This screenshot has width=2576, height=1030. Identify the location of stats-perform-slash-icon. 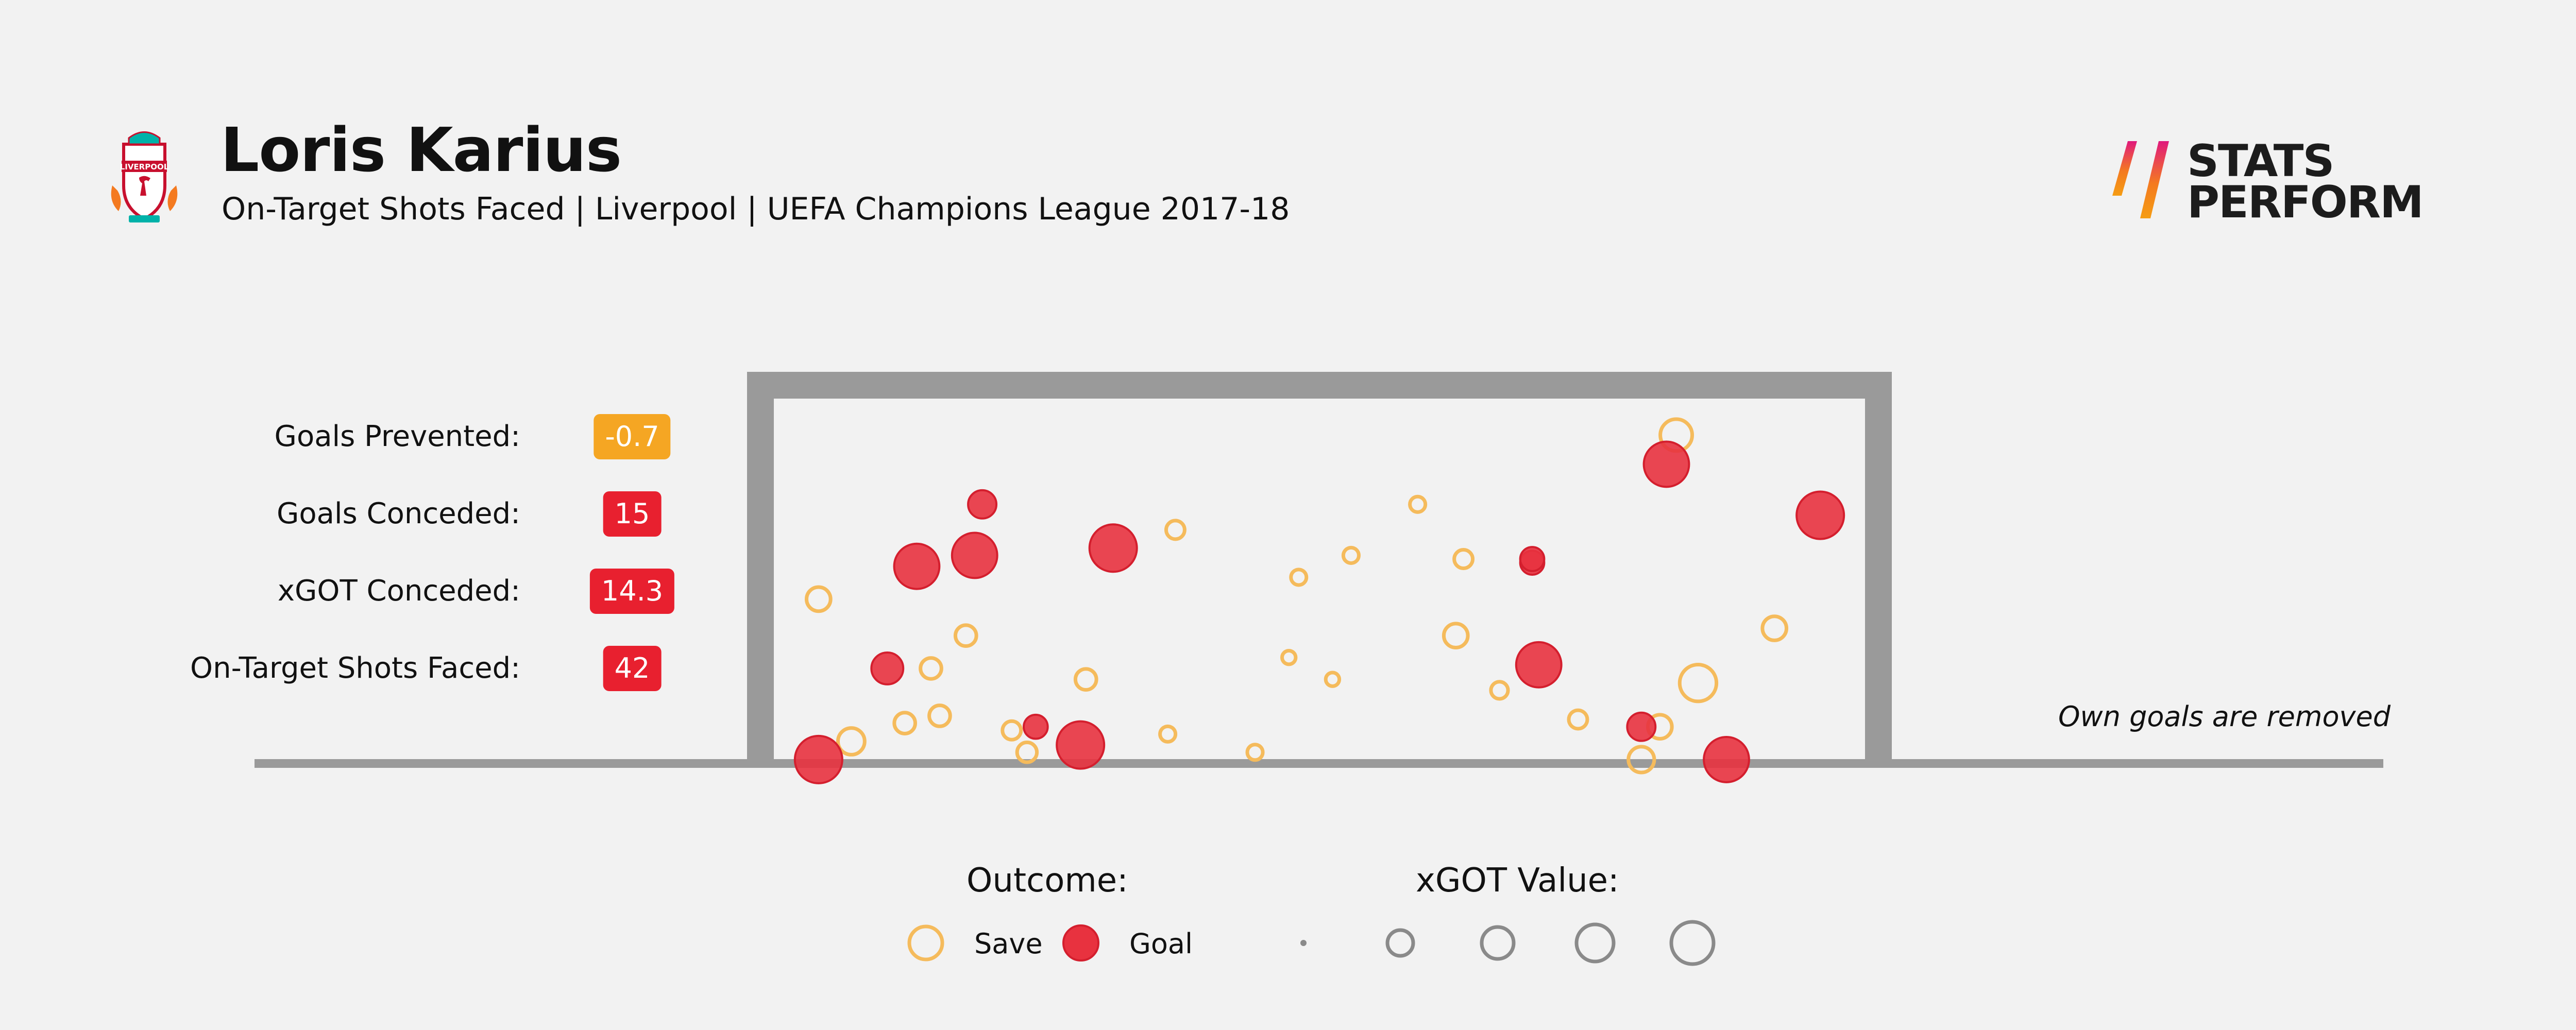
(2140, 179).